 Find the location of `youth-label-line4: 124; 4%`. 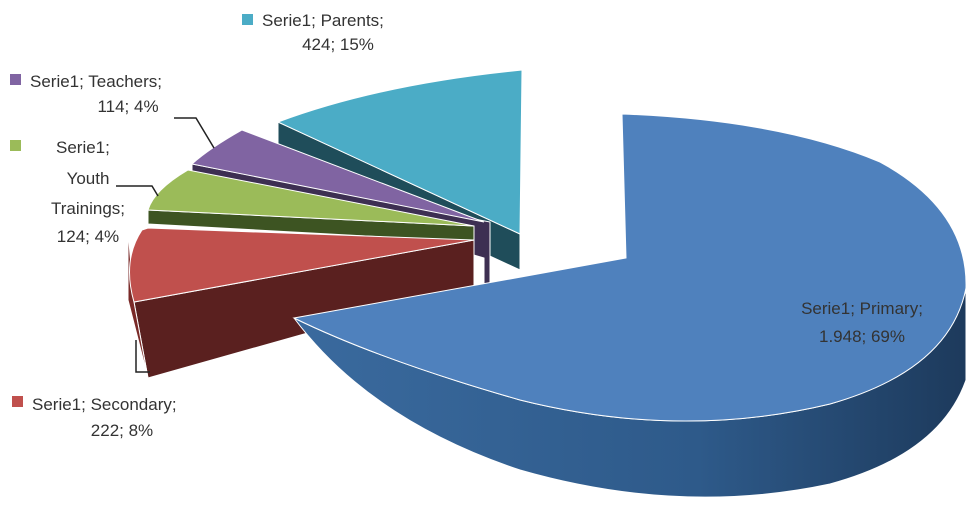

youth-label-line4: 124; 4% is located at coordinates (88, 236).